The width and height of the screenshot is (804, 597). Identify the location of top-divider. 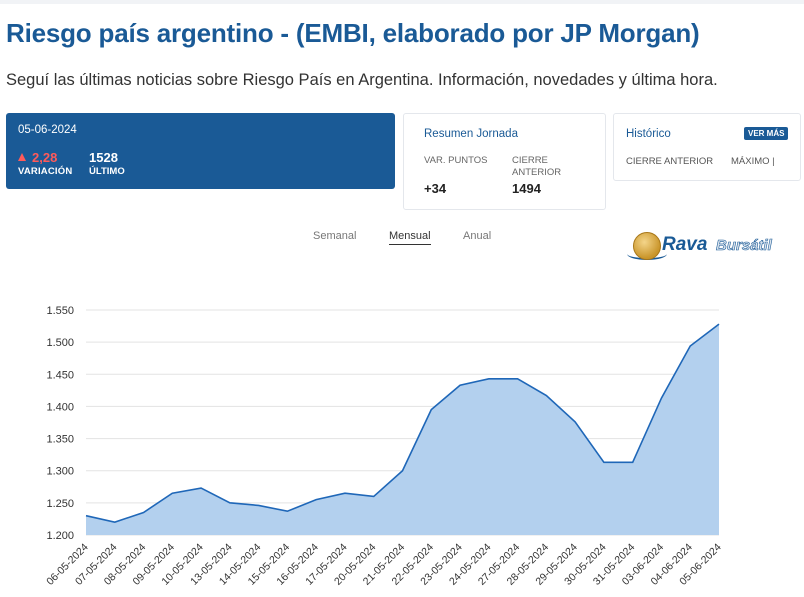
(402, 2).